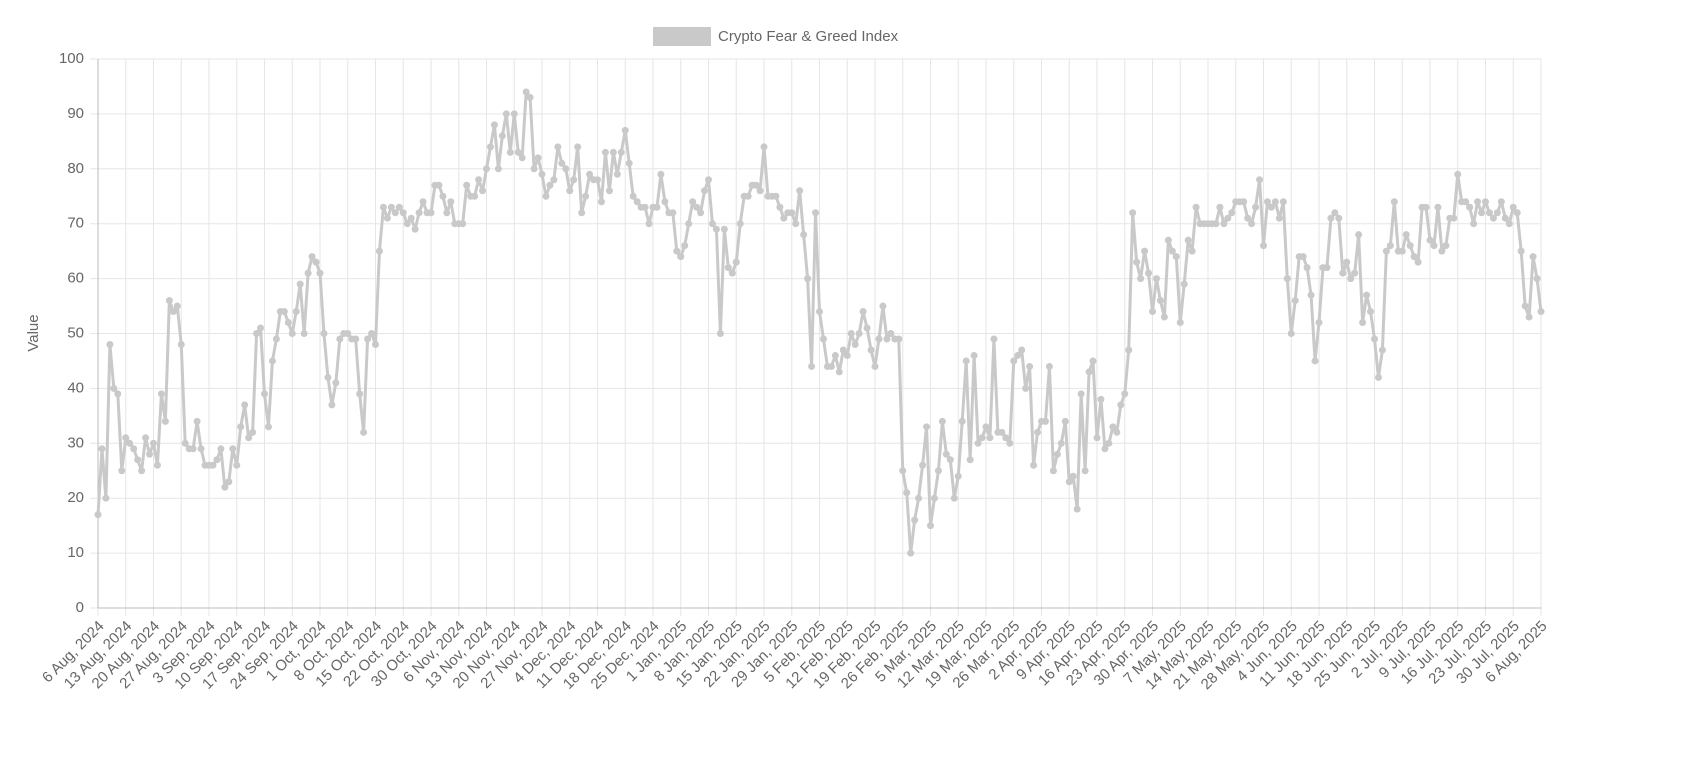  Describe the element at coordinates (75, 168) in the screenshot. I see `y-tick-label: 80` at that location.